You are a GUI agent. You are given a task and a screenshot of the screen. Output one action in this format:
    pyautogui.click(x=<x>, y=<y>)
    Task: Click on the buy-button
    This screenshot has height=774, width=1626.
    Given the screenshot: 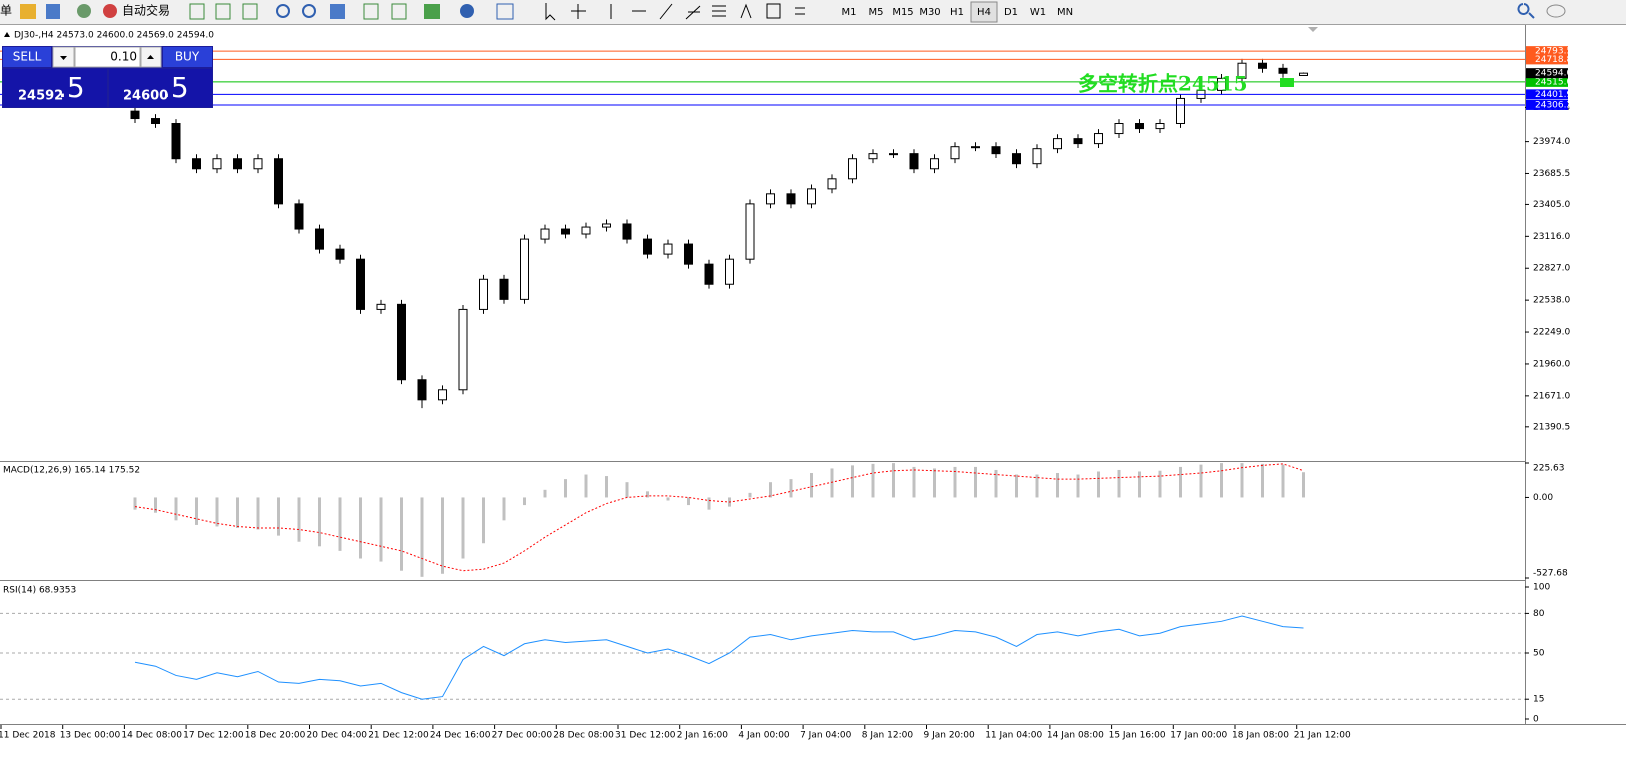 What is the action you would take?
    pyautogui.click(x=187, y=57)
    